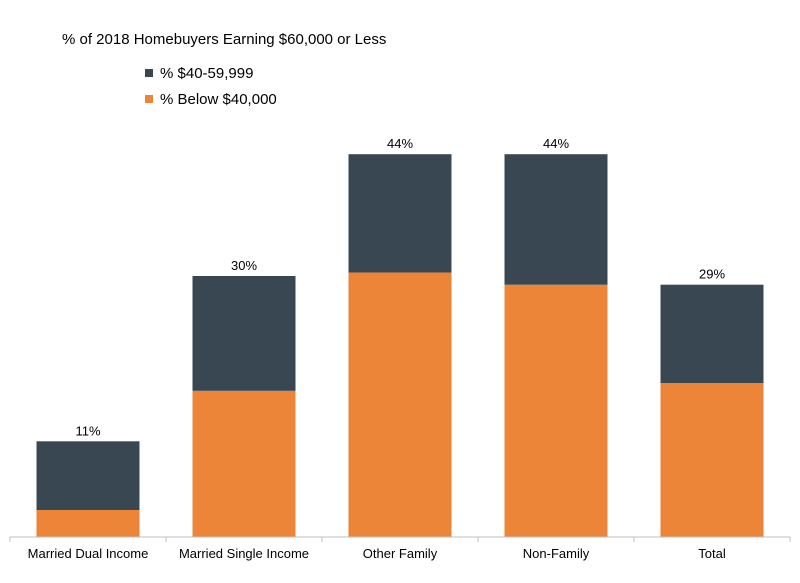 This screenshot has width=800, height=583. I want to click on total-label-other-family: 44%, so click(400, 143).